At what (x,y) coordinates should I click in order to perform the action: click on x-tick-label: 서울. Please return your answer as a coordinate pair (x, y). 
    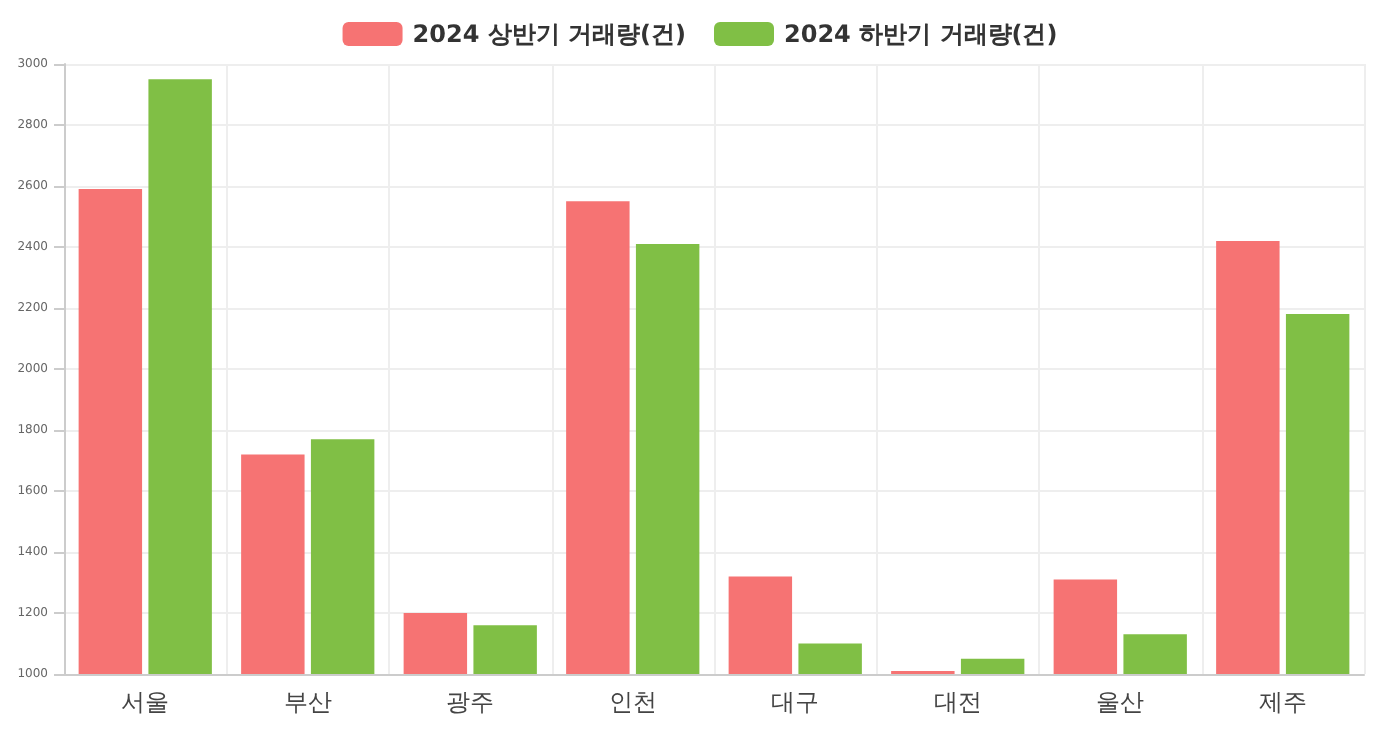
    Looking at the image, I should click on (145, 702).